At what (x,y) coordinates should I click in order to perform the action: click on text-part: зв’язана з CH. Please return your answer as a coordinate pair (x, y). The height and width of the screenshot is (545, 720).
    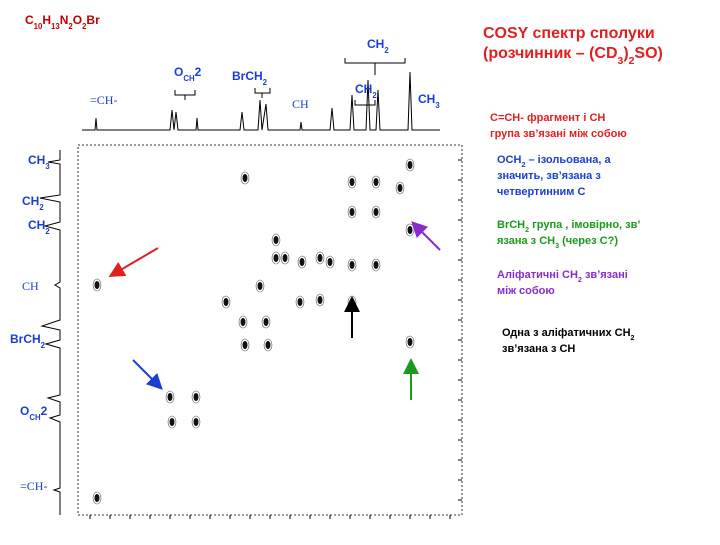
    Looking at the image, I should click on (538, 349).